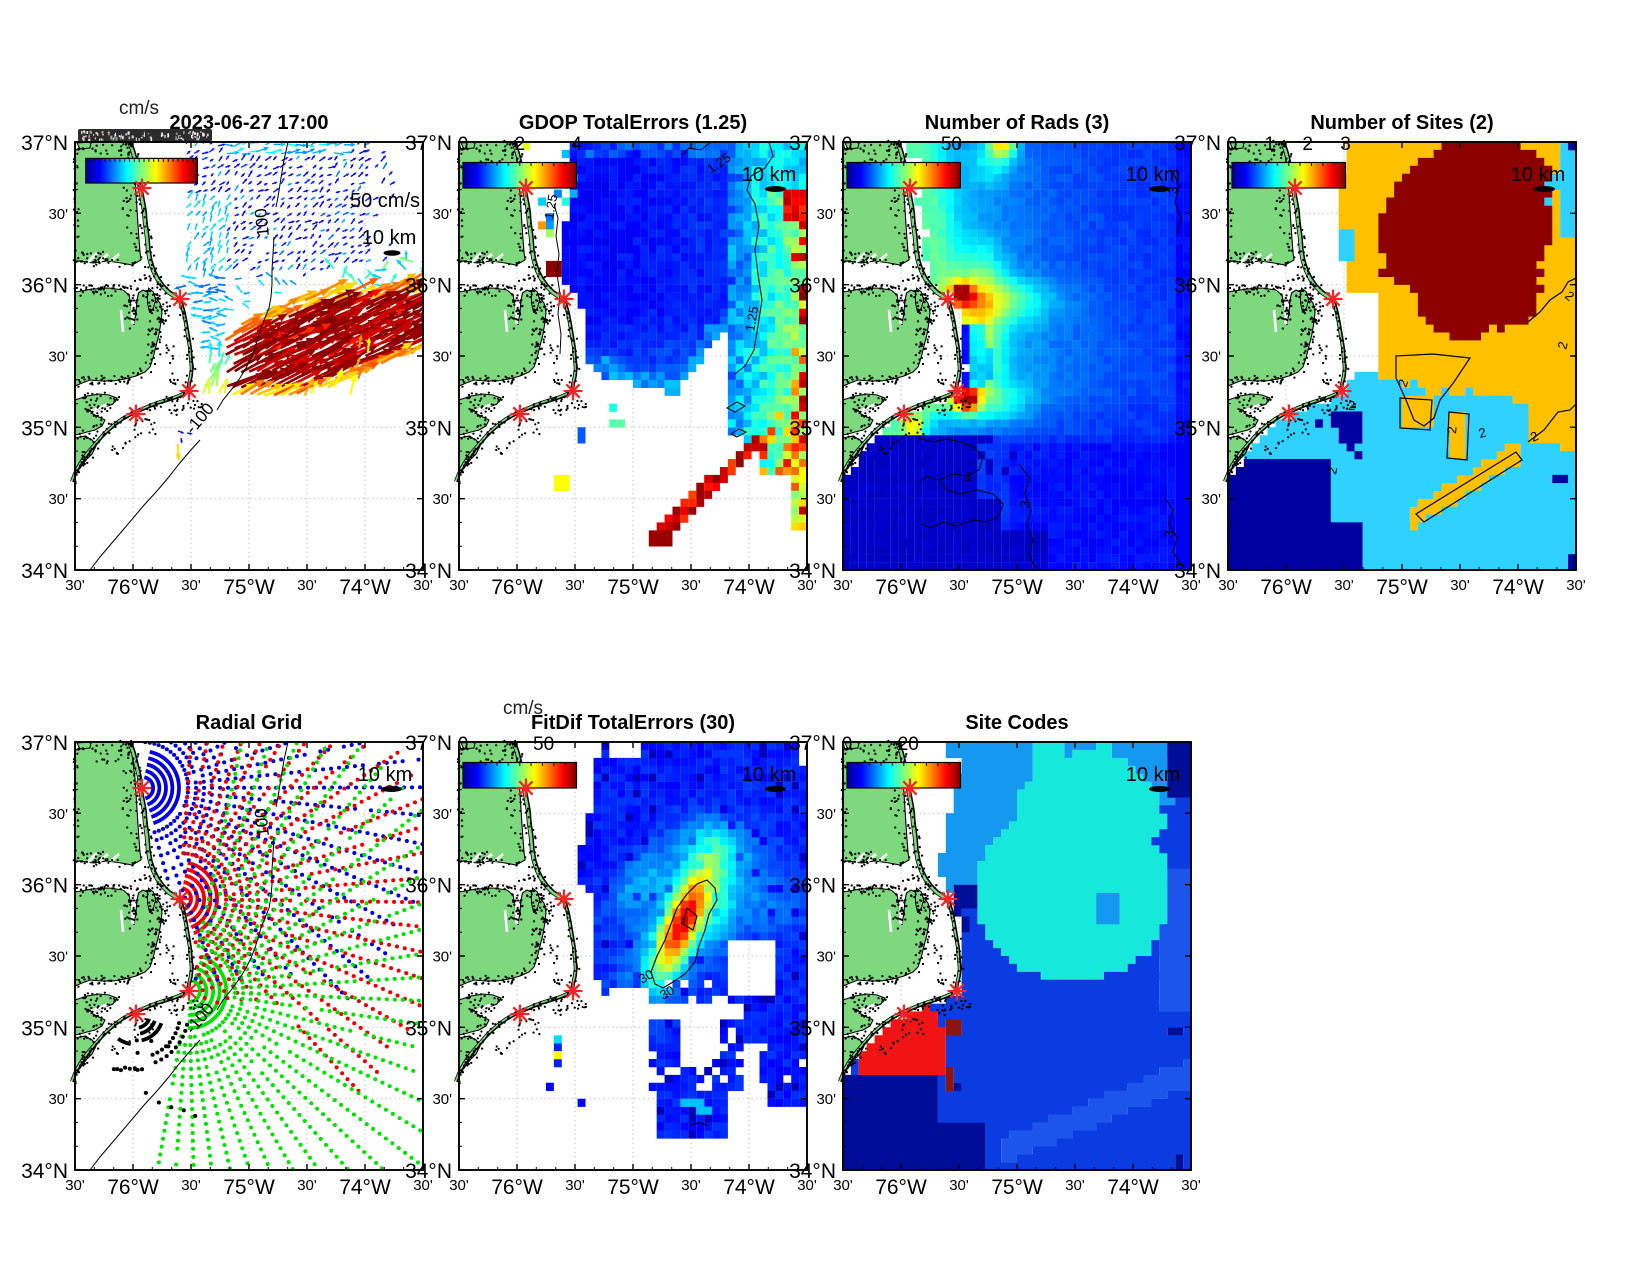  I want to click on svg-text: 50 cm/s, so click(385, 201).